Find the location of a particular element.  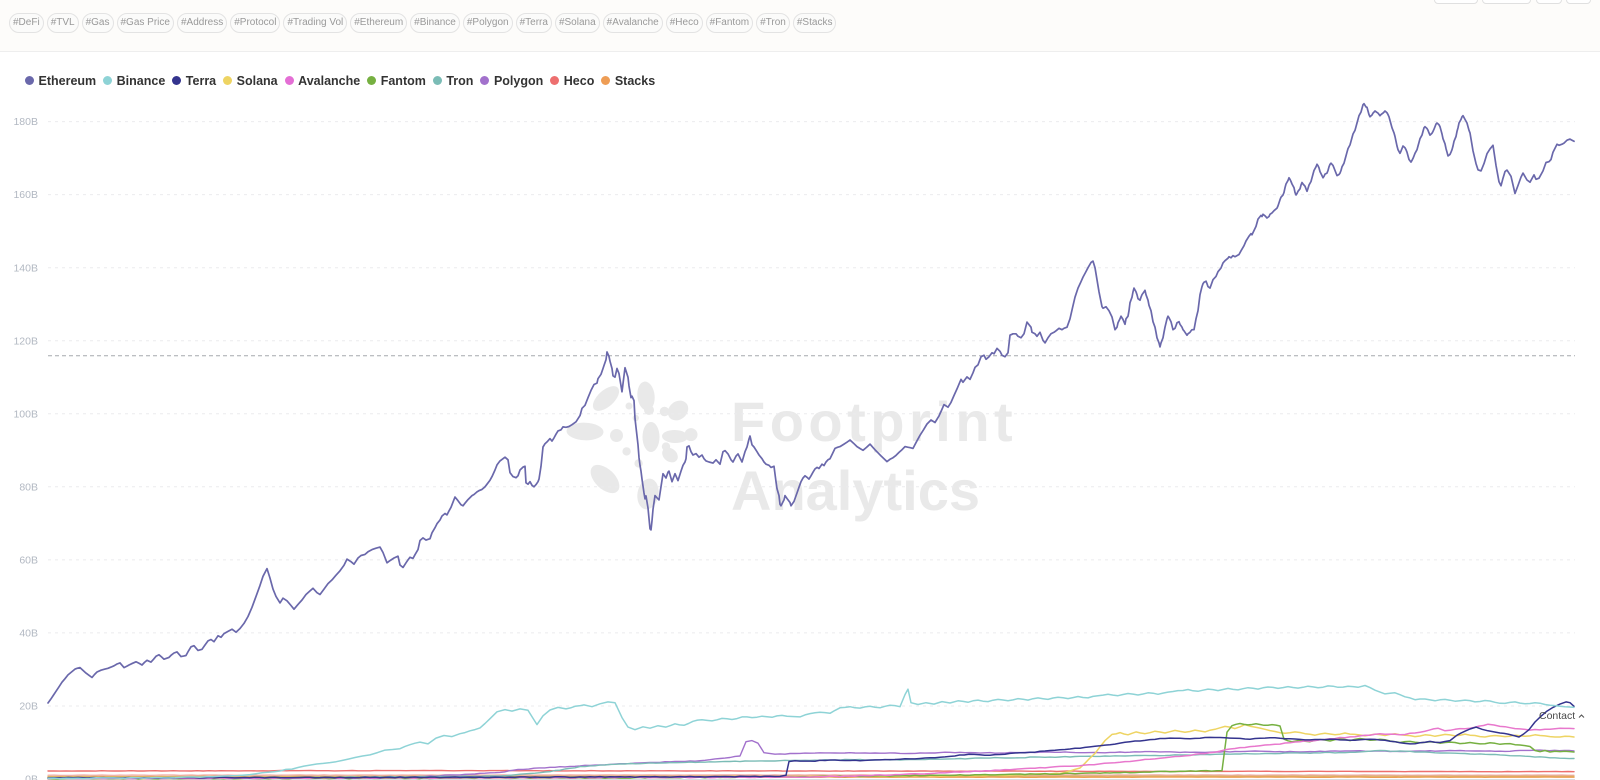

svg-text: 40B is located at coordinates (28, 634).